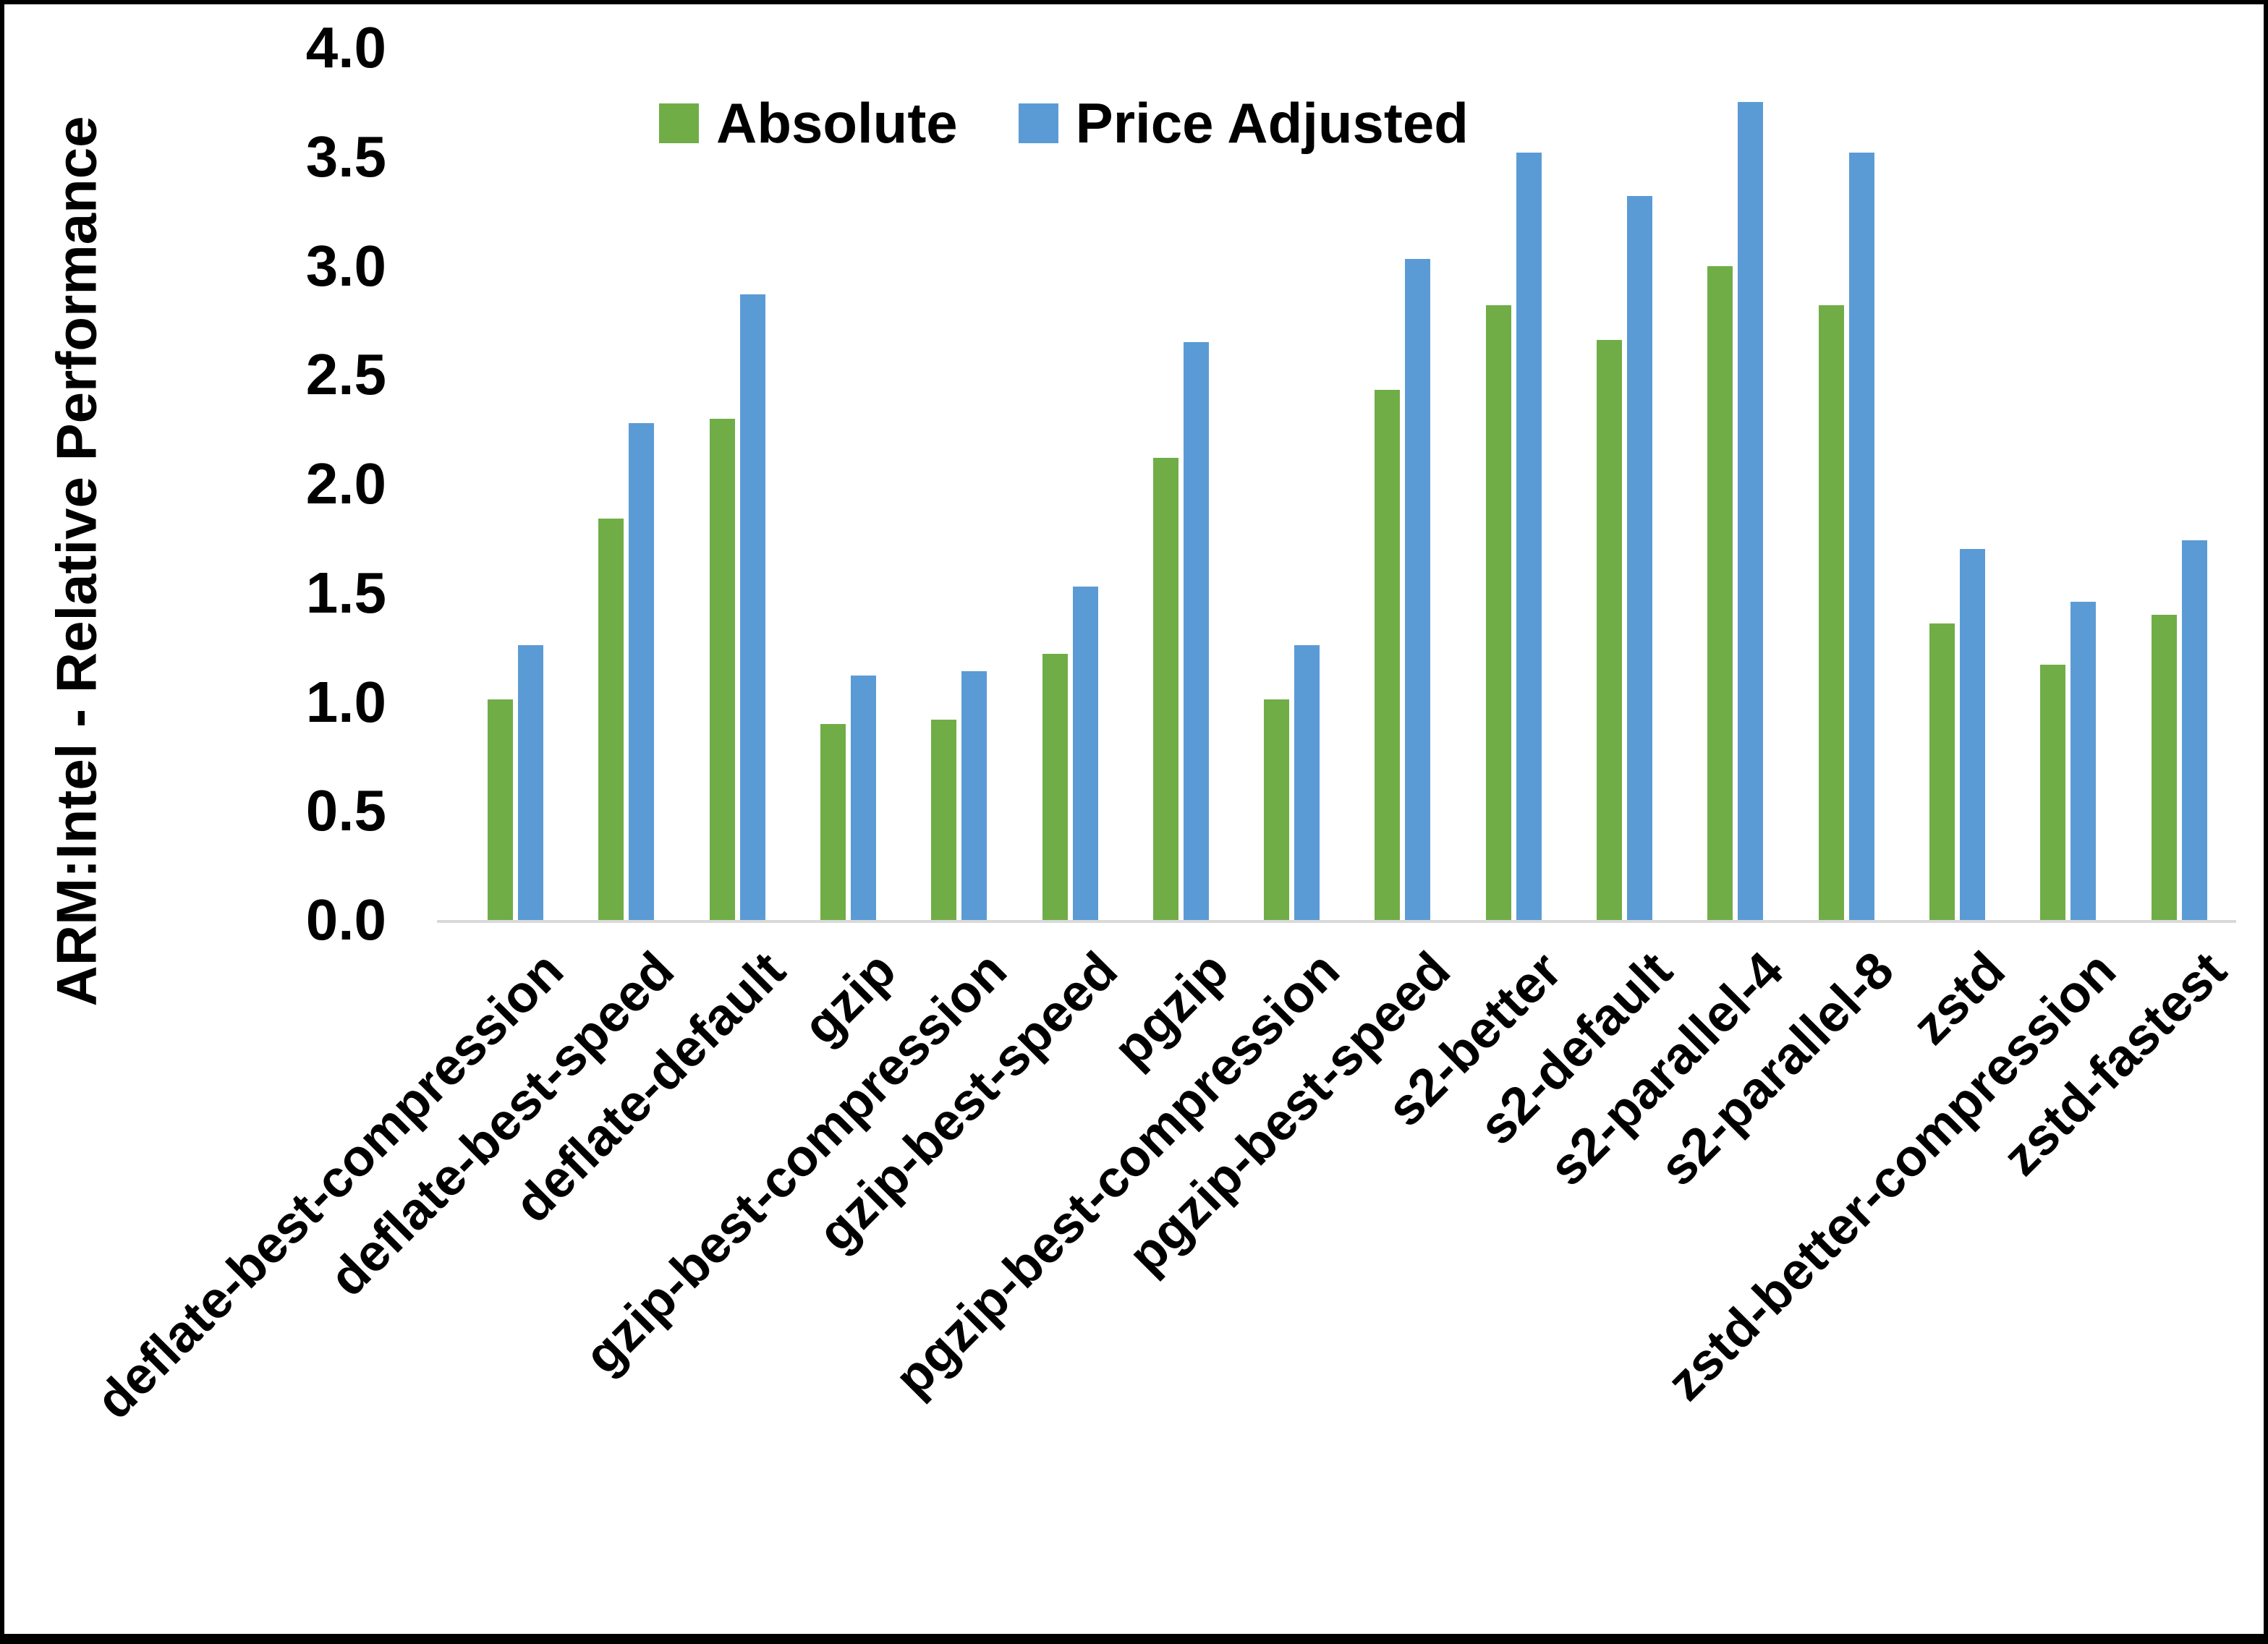 This screenshot has height=1644, width=2268. I want to click on legend-label: Absolute, so click(837, 123).